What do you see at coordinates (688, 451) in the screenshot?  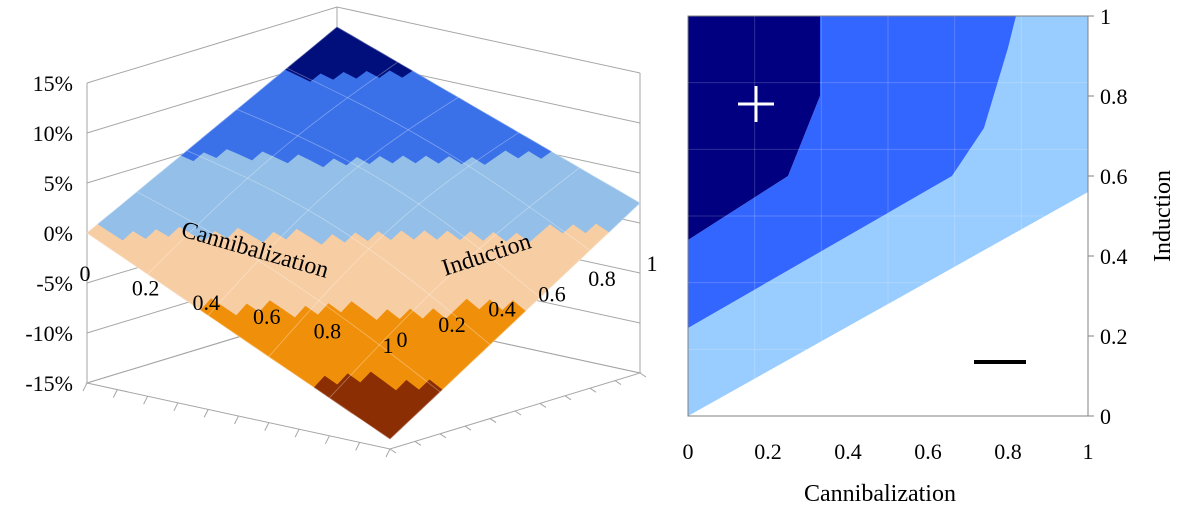 I see `x-tick-label: 0` at bounding box center [688, 451].